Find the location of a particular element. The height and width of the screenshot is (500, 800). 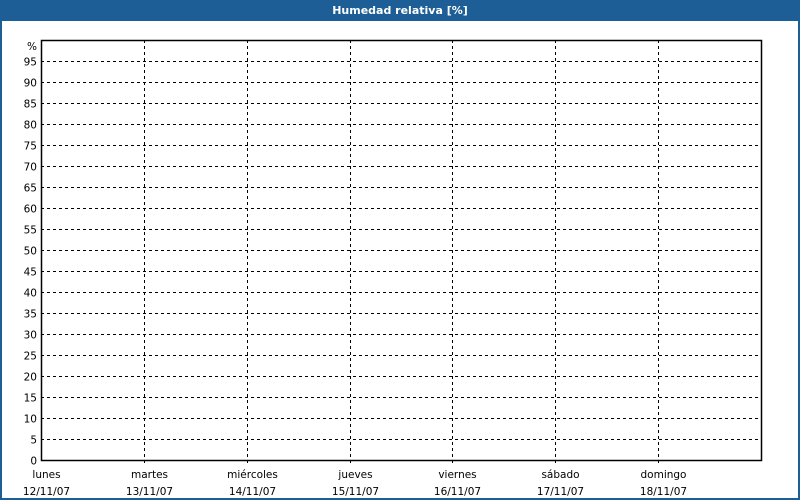

y-tick-label: 35 is located at coordinates (30, 315).